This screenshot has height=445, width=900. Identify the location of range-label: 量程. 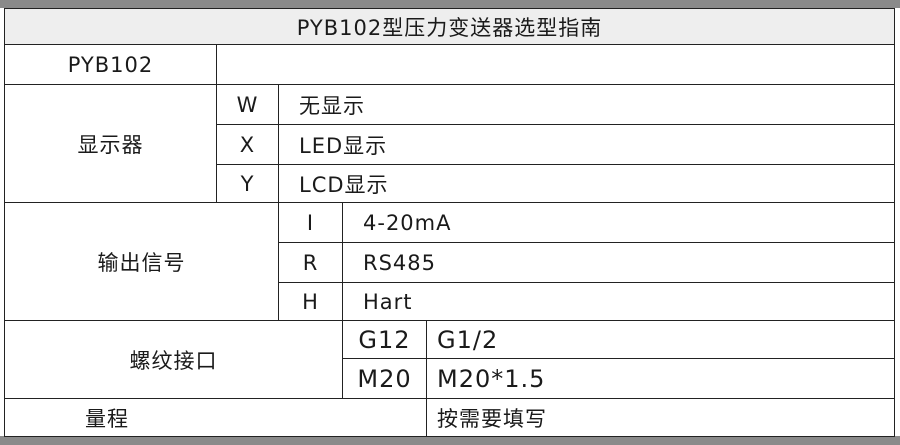
(215, 417).